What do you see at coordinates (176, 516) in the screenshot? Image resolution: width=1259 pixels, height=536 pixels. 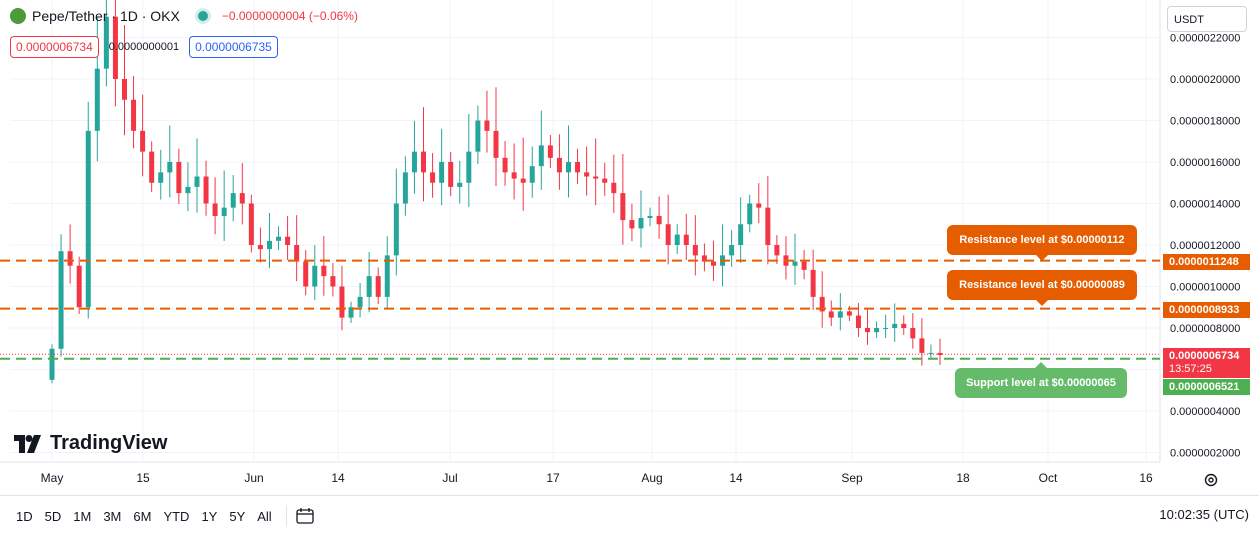 I see `timeframe-ytd: YTD` at bounding box center [176, 516].